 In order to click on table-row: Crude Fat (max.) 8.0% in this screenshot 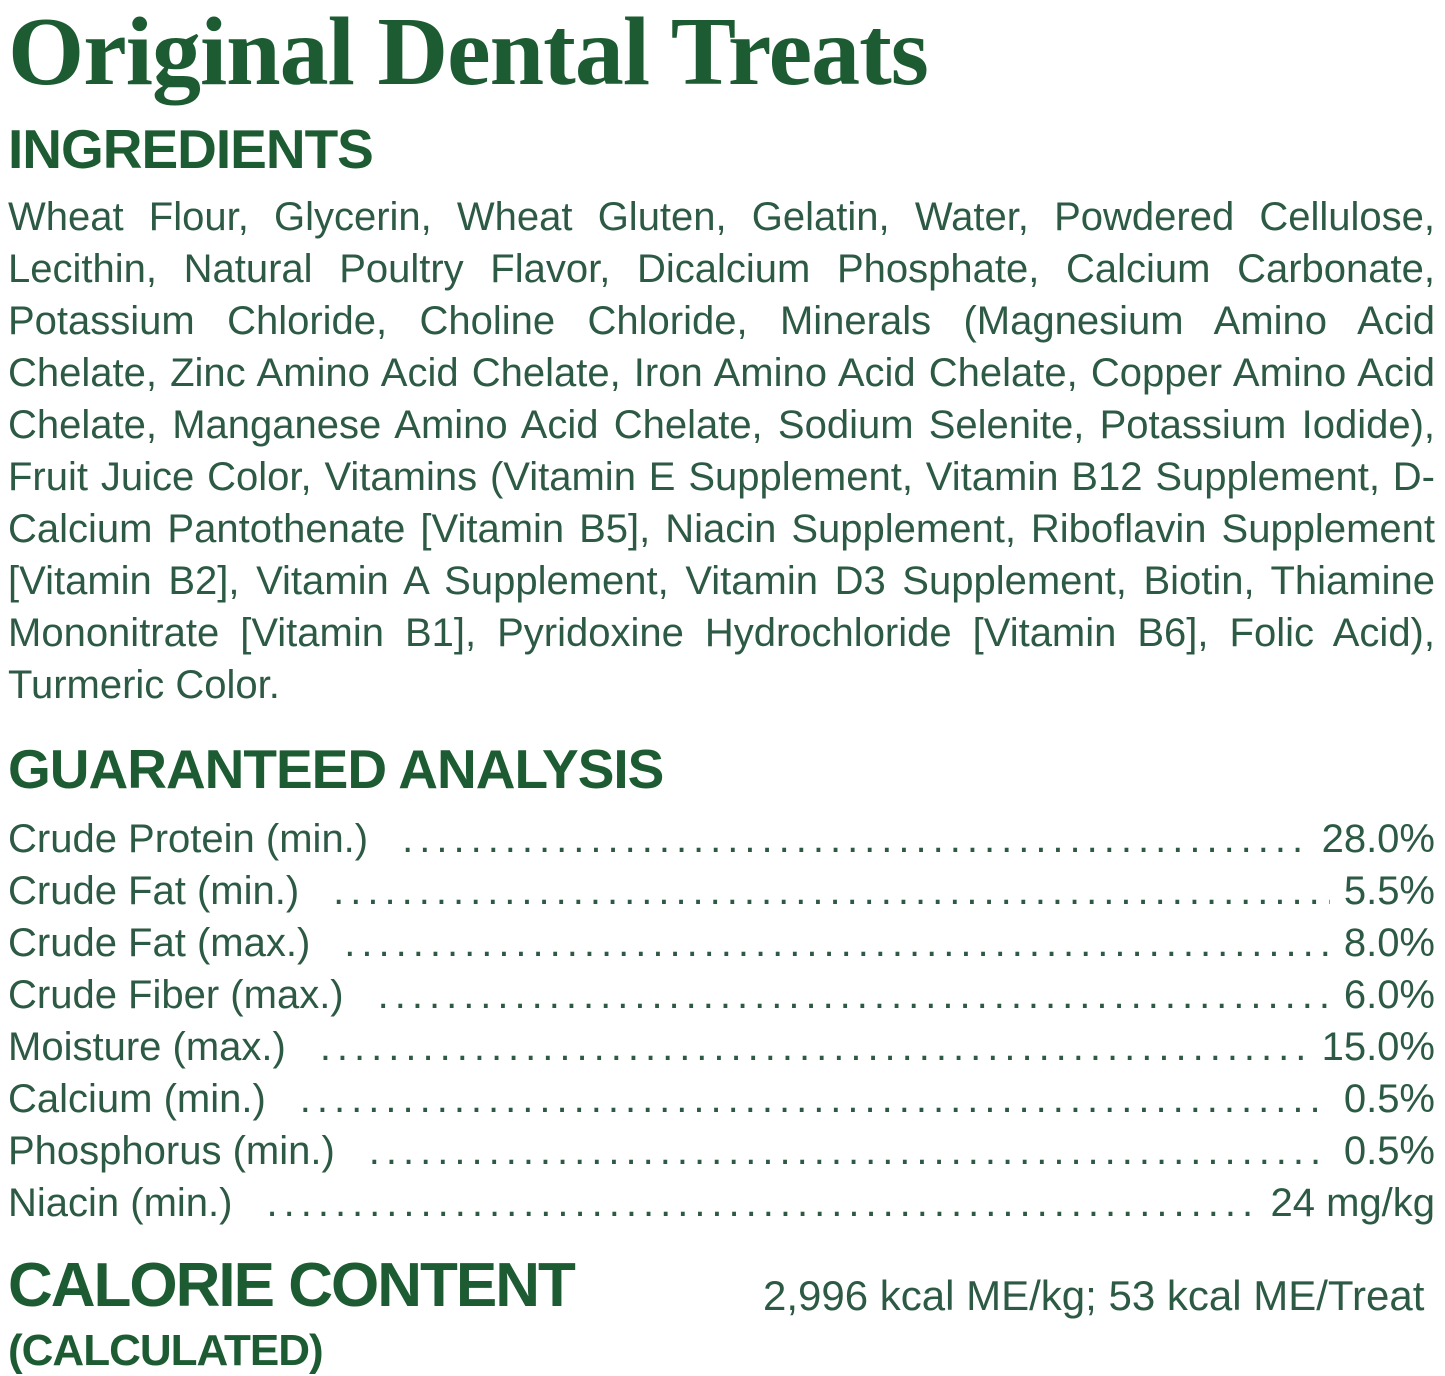, I will do `click(721, 943)`.